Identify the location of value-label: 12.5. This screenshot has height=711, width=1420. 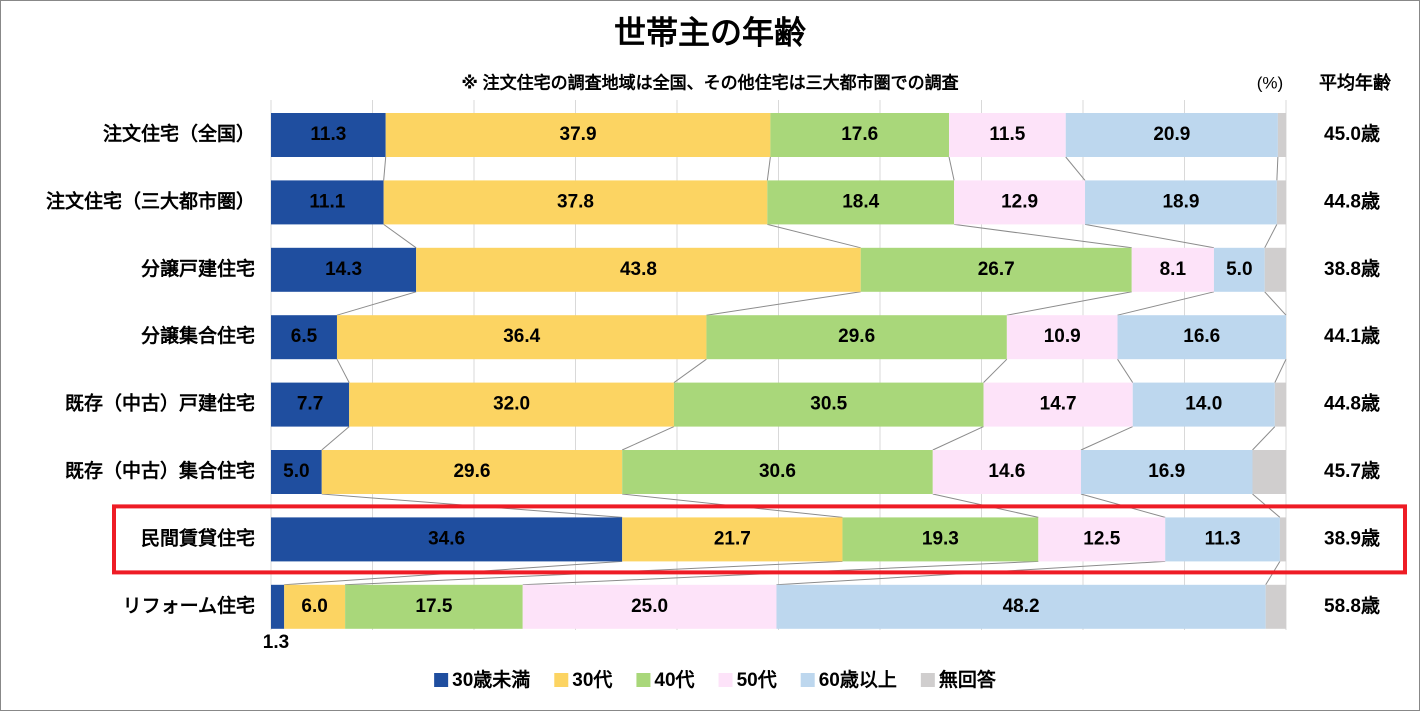
(1101, 538).